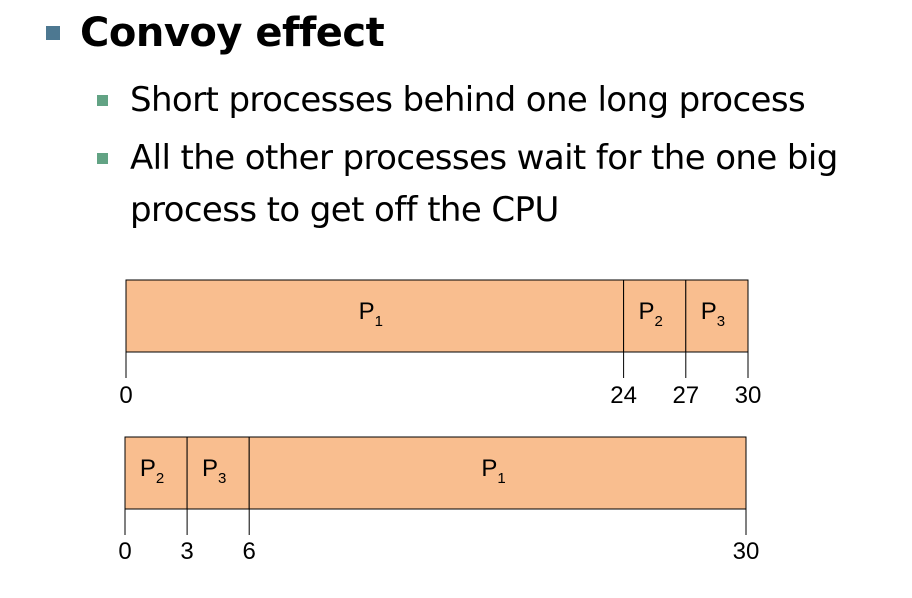  What do you see at coordinates (468, 100) in the screenshot?
I see `bullet-text-1: Short processes behind one long process` at bounding box center [468, 100].